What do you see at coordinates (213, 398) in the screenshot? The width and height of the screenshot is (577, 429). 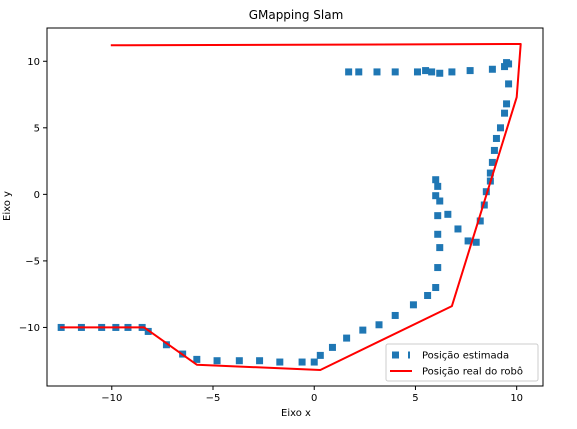 I see `x-tick-label: −5` at bounding box center [213, 398].